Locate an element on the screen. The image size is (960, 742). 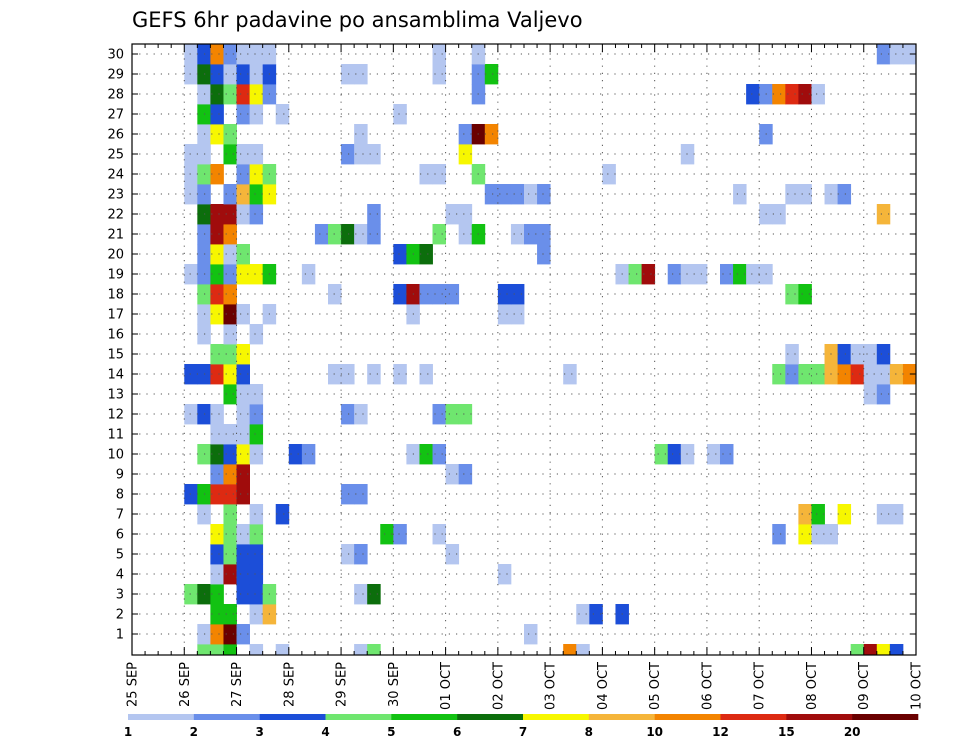
y-tick-label: 10 is located at coordinates (115, 455).